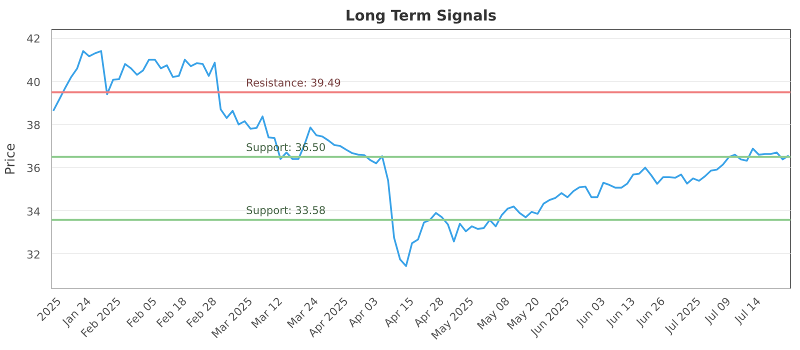 The width and height of the screenshot is (800, 350). Describe the element at coordinates (748, 310) in the screenshot. I see `x-tick-label: Jul 14` at that location.